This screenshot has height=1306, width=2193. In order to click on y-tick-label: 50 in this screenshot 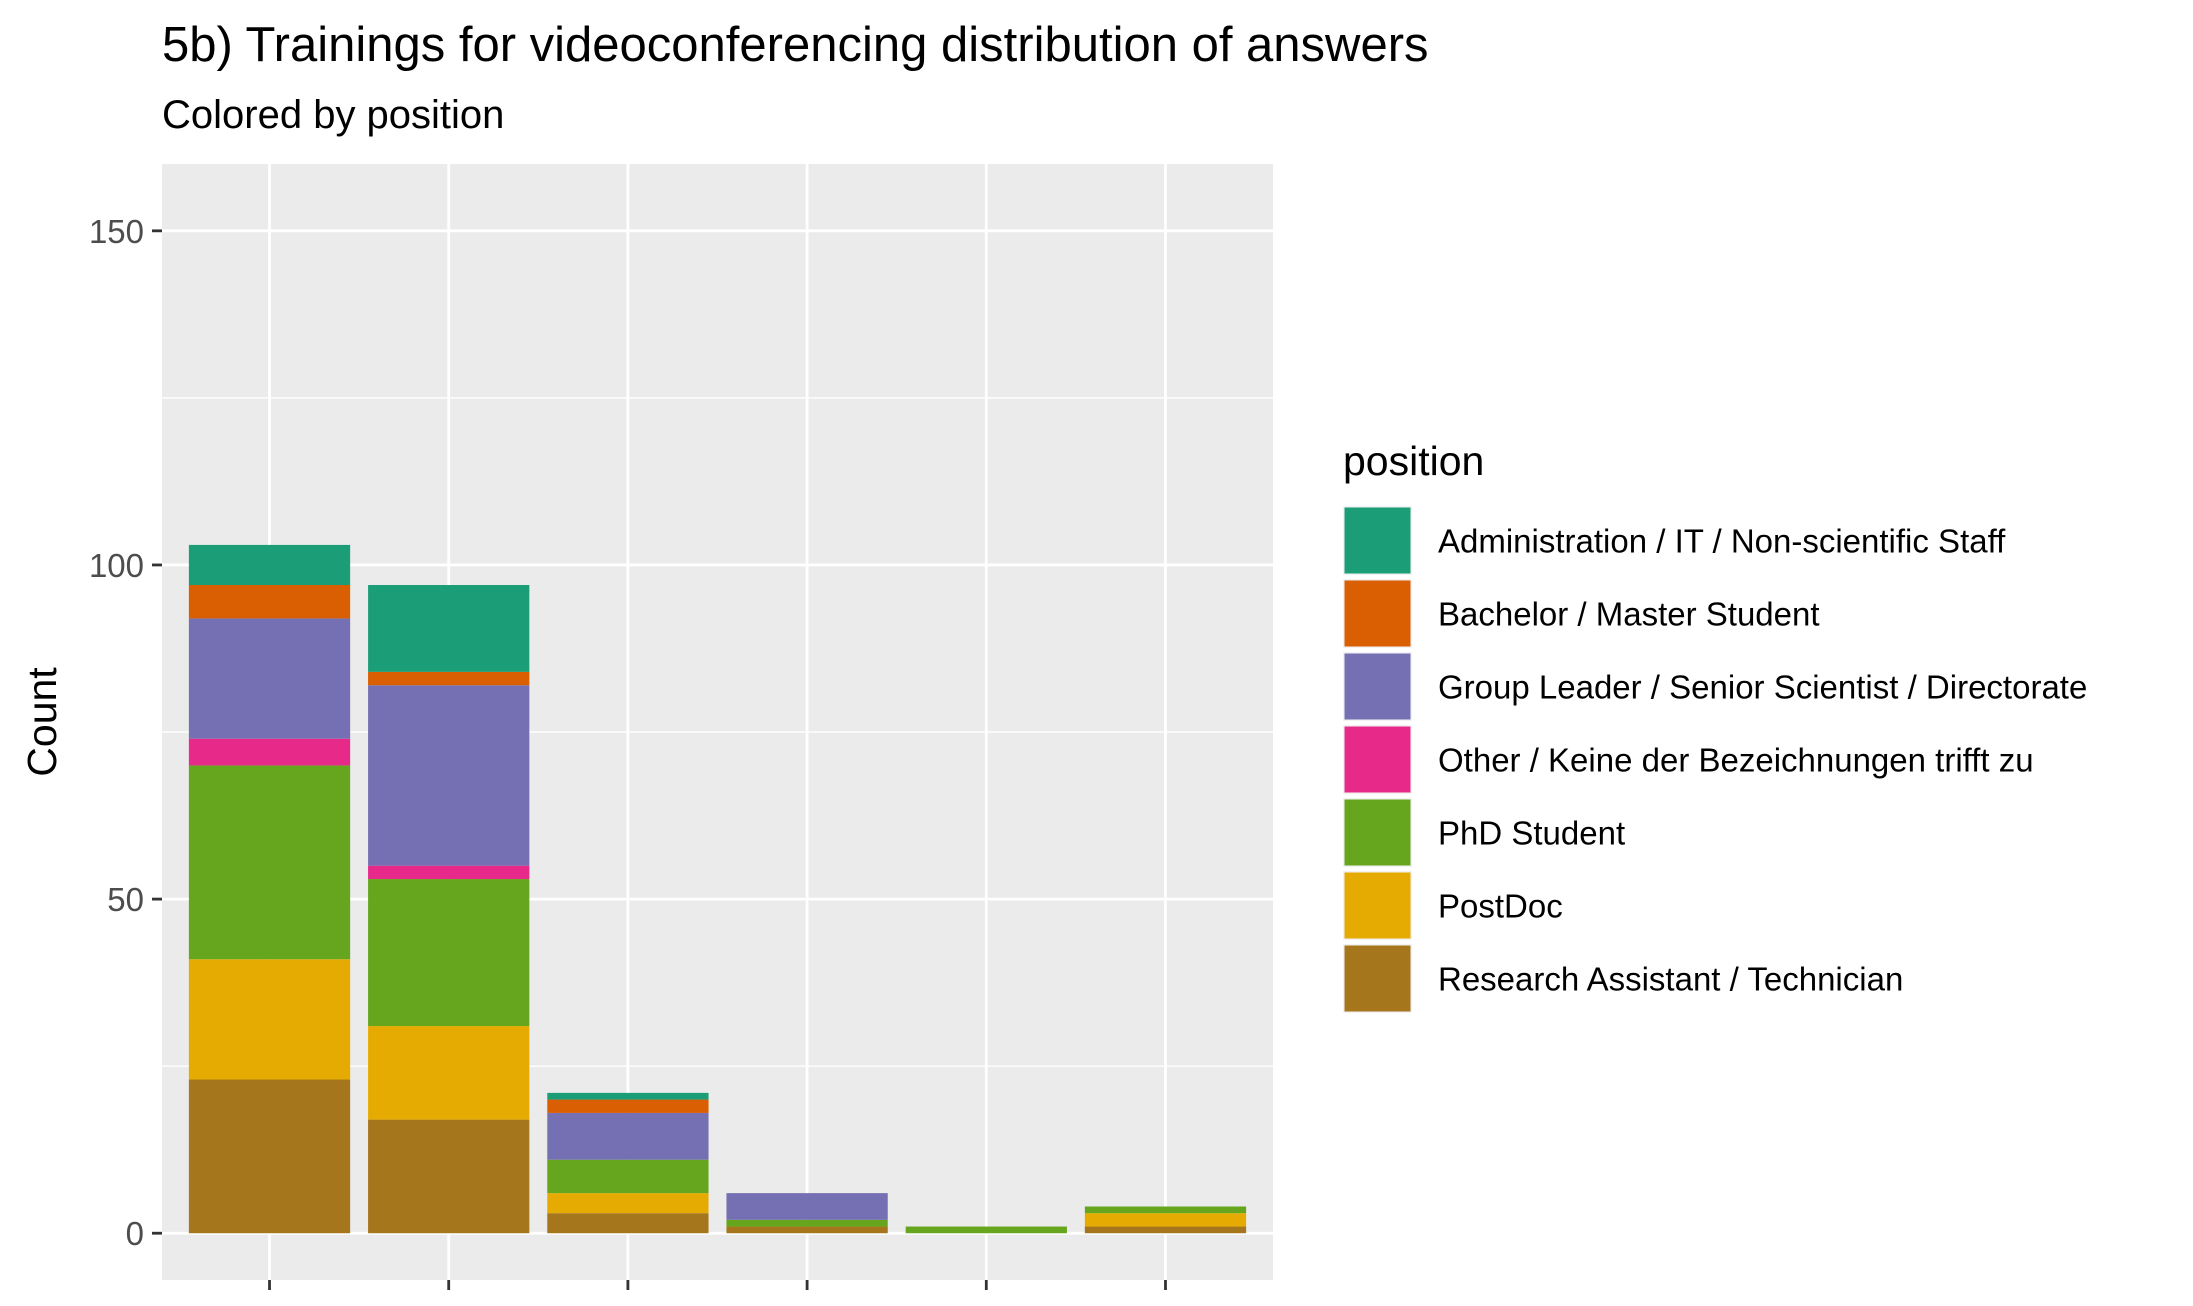, I will do `click(125, 899)`.